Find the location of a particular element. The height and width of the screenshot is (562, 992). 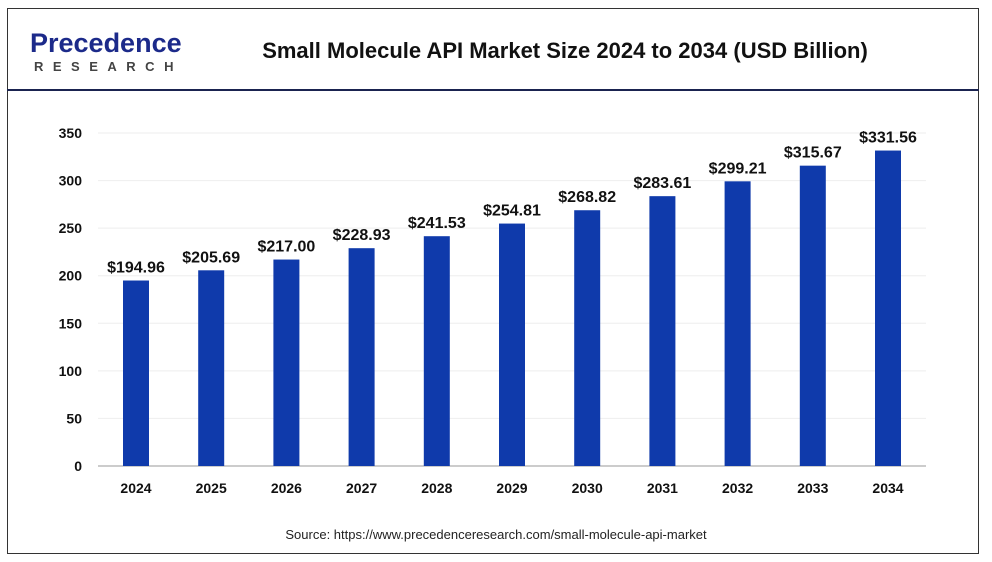

y-tick-label: 300 is located at coordinates (71, 181).